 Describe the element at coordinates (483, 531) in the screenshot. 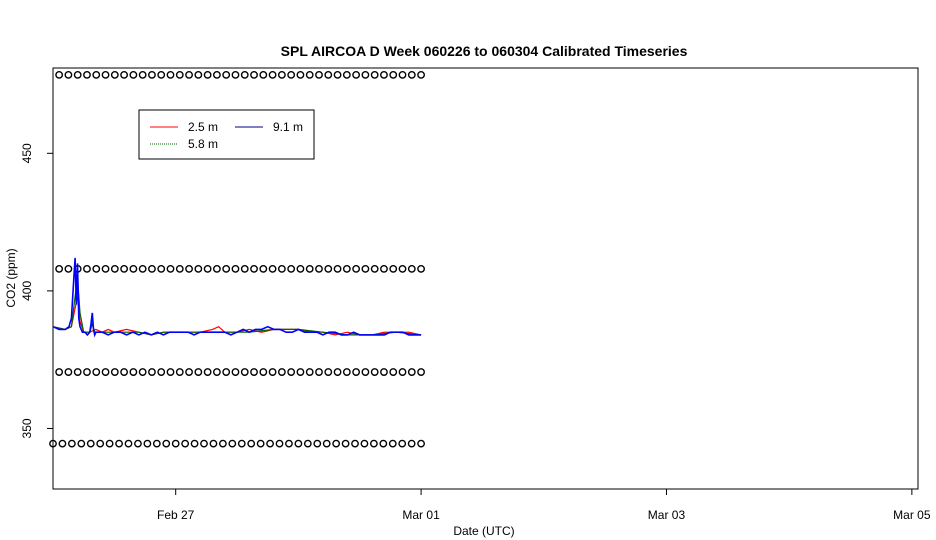

I see `x-axis-label: Date (UTC)` at that location.